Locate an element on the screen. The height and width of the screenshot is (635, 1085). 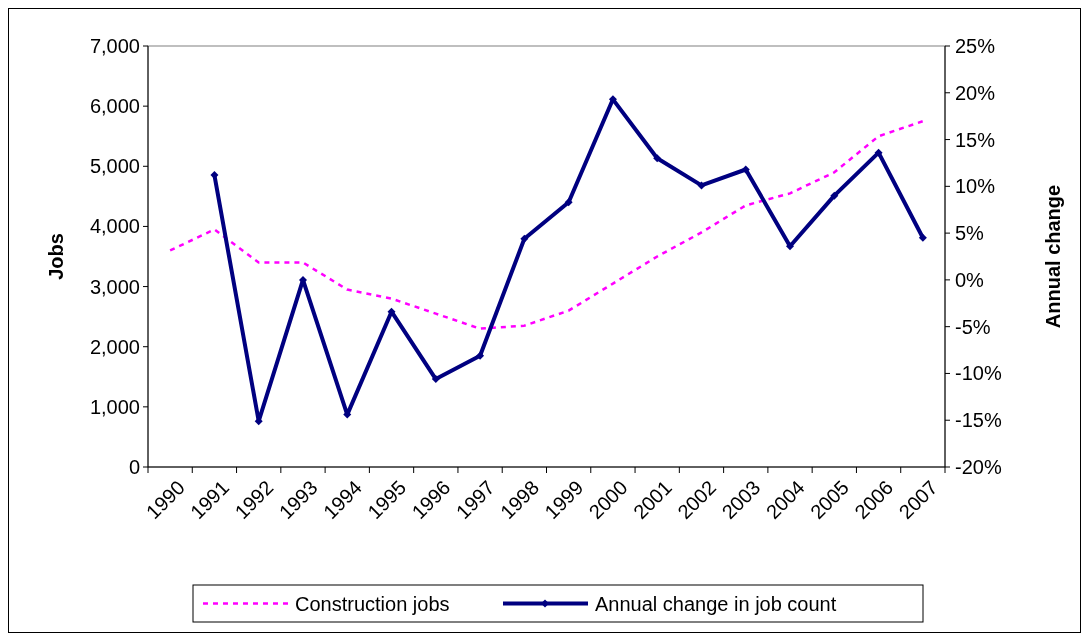
y-tick-label: 0 is located at coordinates (134, 467).